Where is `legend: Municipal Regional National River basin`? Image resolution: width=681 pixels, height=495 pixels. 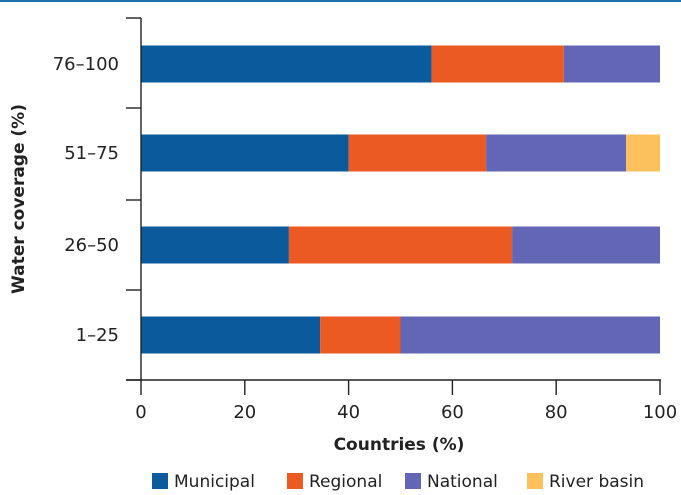
legend: Municipal Regional National River basin is located at coordinates (398, 482).